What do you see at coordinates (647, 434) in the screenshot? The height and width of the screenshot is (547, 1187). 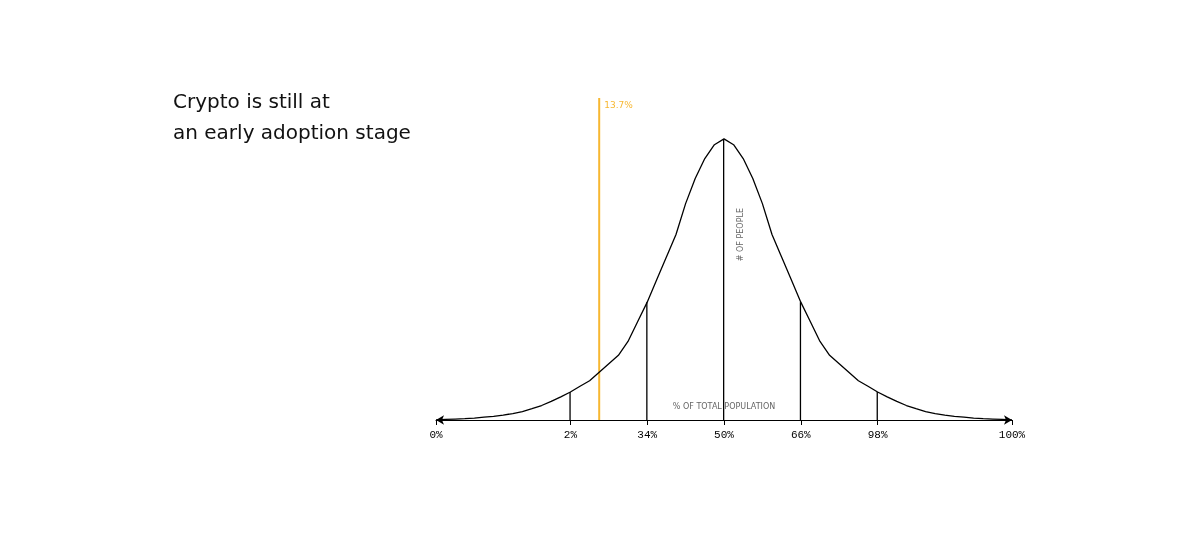 I see `x-tick-label: 34%` at bounding box center [647, 434].